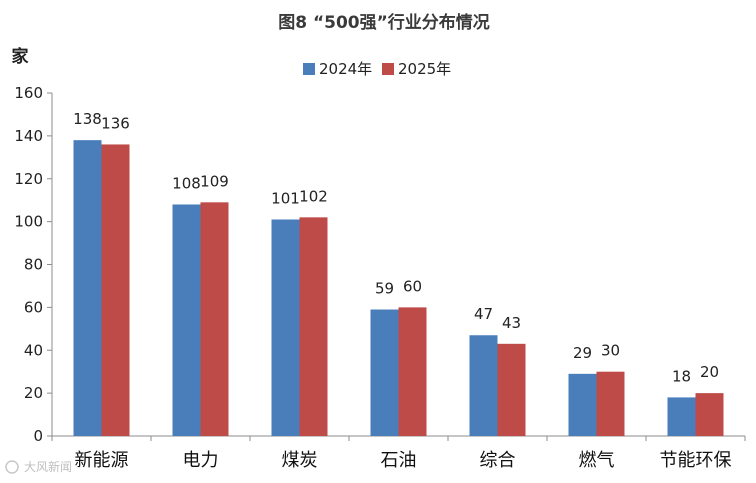 The image size is (756, 483). What do you see at coordinates (511, 323) in the screenshot?
I see `data-label: 43` at bounding box center [511, 323].